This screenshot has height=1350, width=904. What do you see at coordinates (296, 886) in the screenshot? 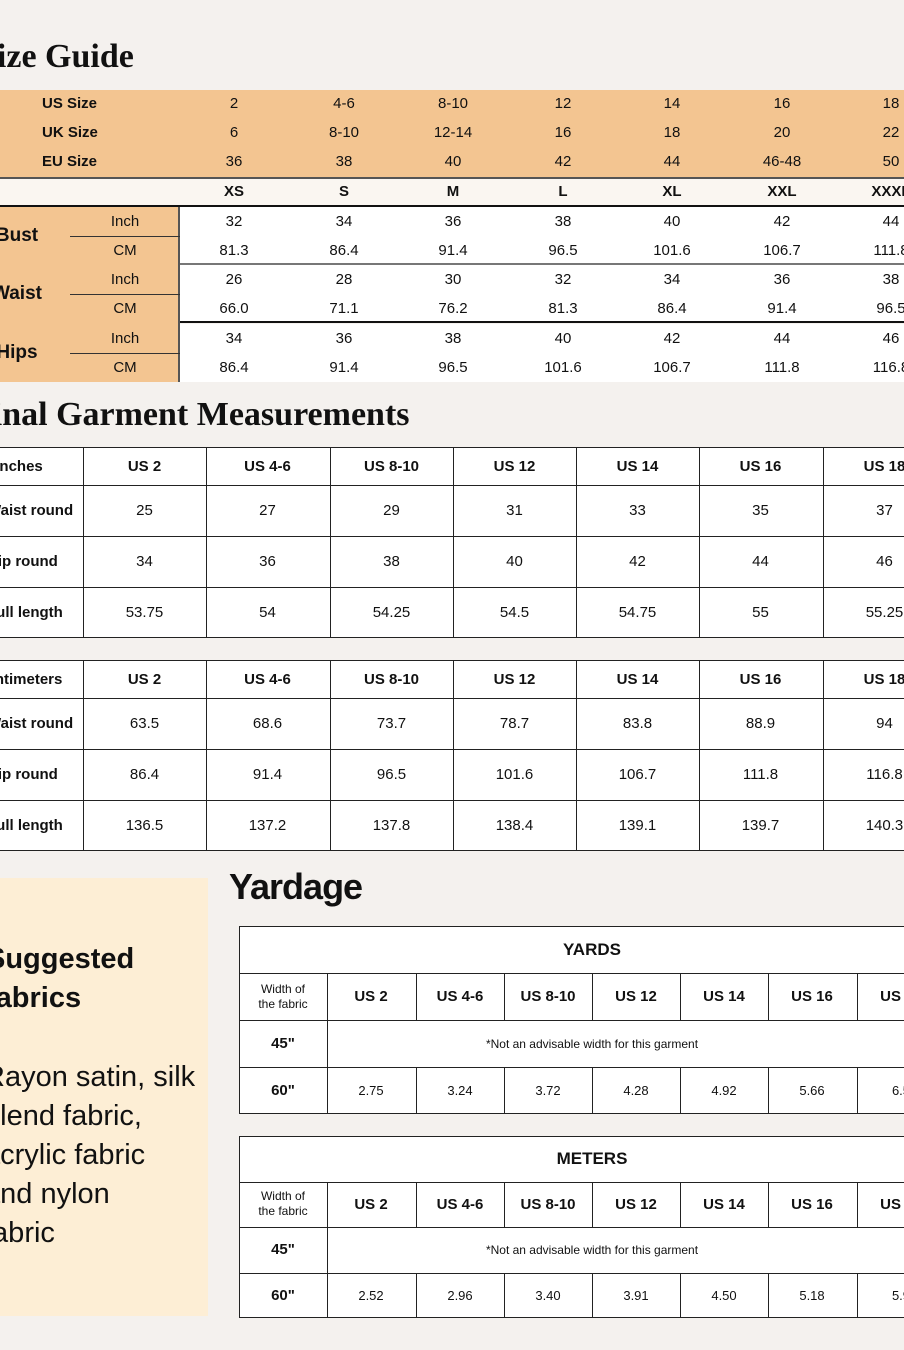
I see `yardage-title: Yardage` at bounding box center [296, 886].